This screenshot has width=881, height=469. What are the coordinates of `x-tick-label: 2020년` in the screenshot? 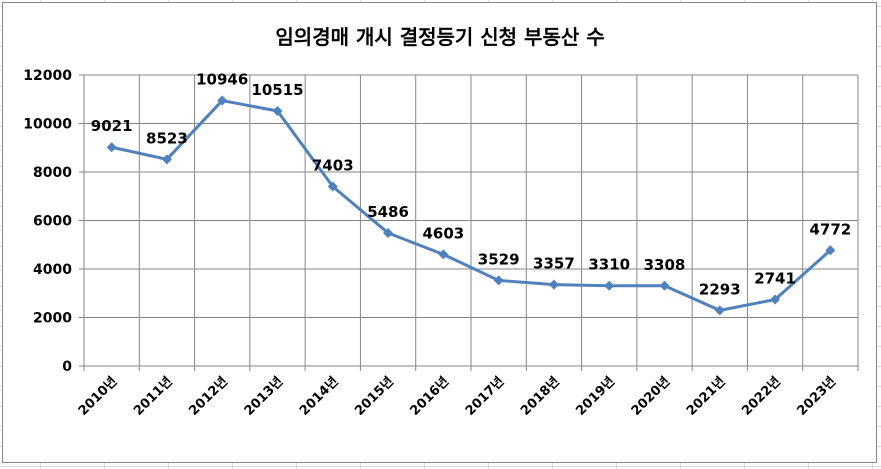 It's located at (651, 396).